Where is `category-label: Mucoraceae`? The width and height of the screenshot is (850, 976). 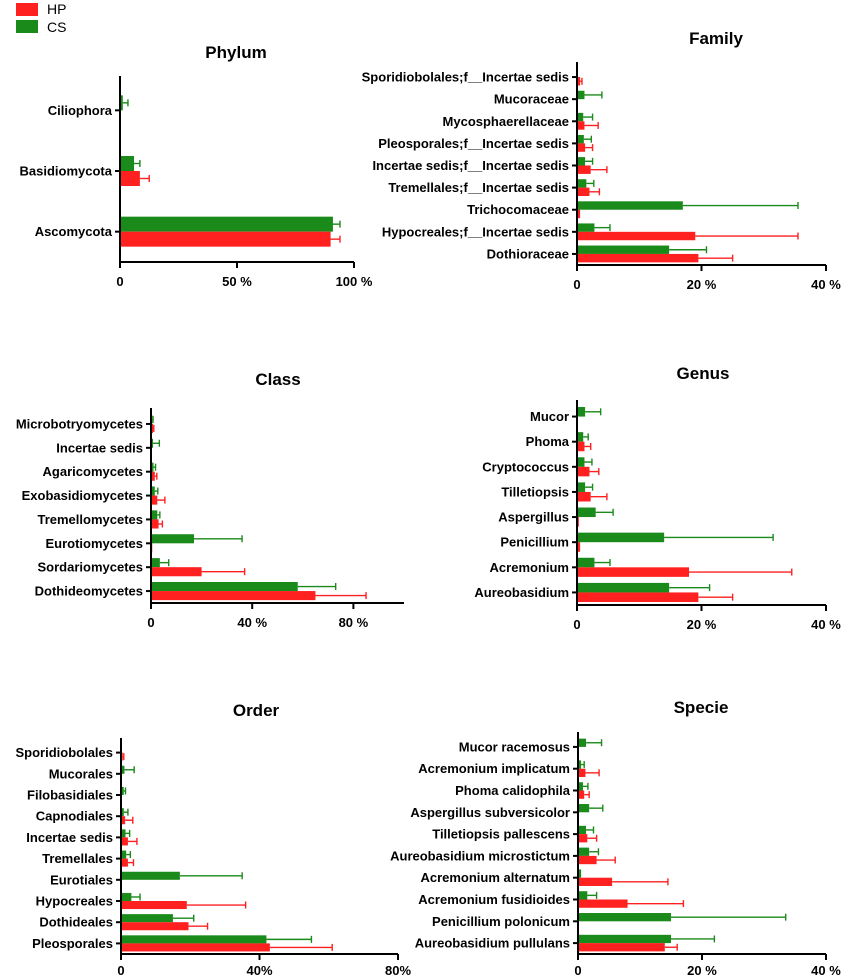
category-label: Mucoraceae is located at coordinates (531, 99).